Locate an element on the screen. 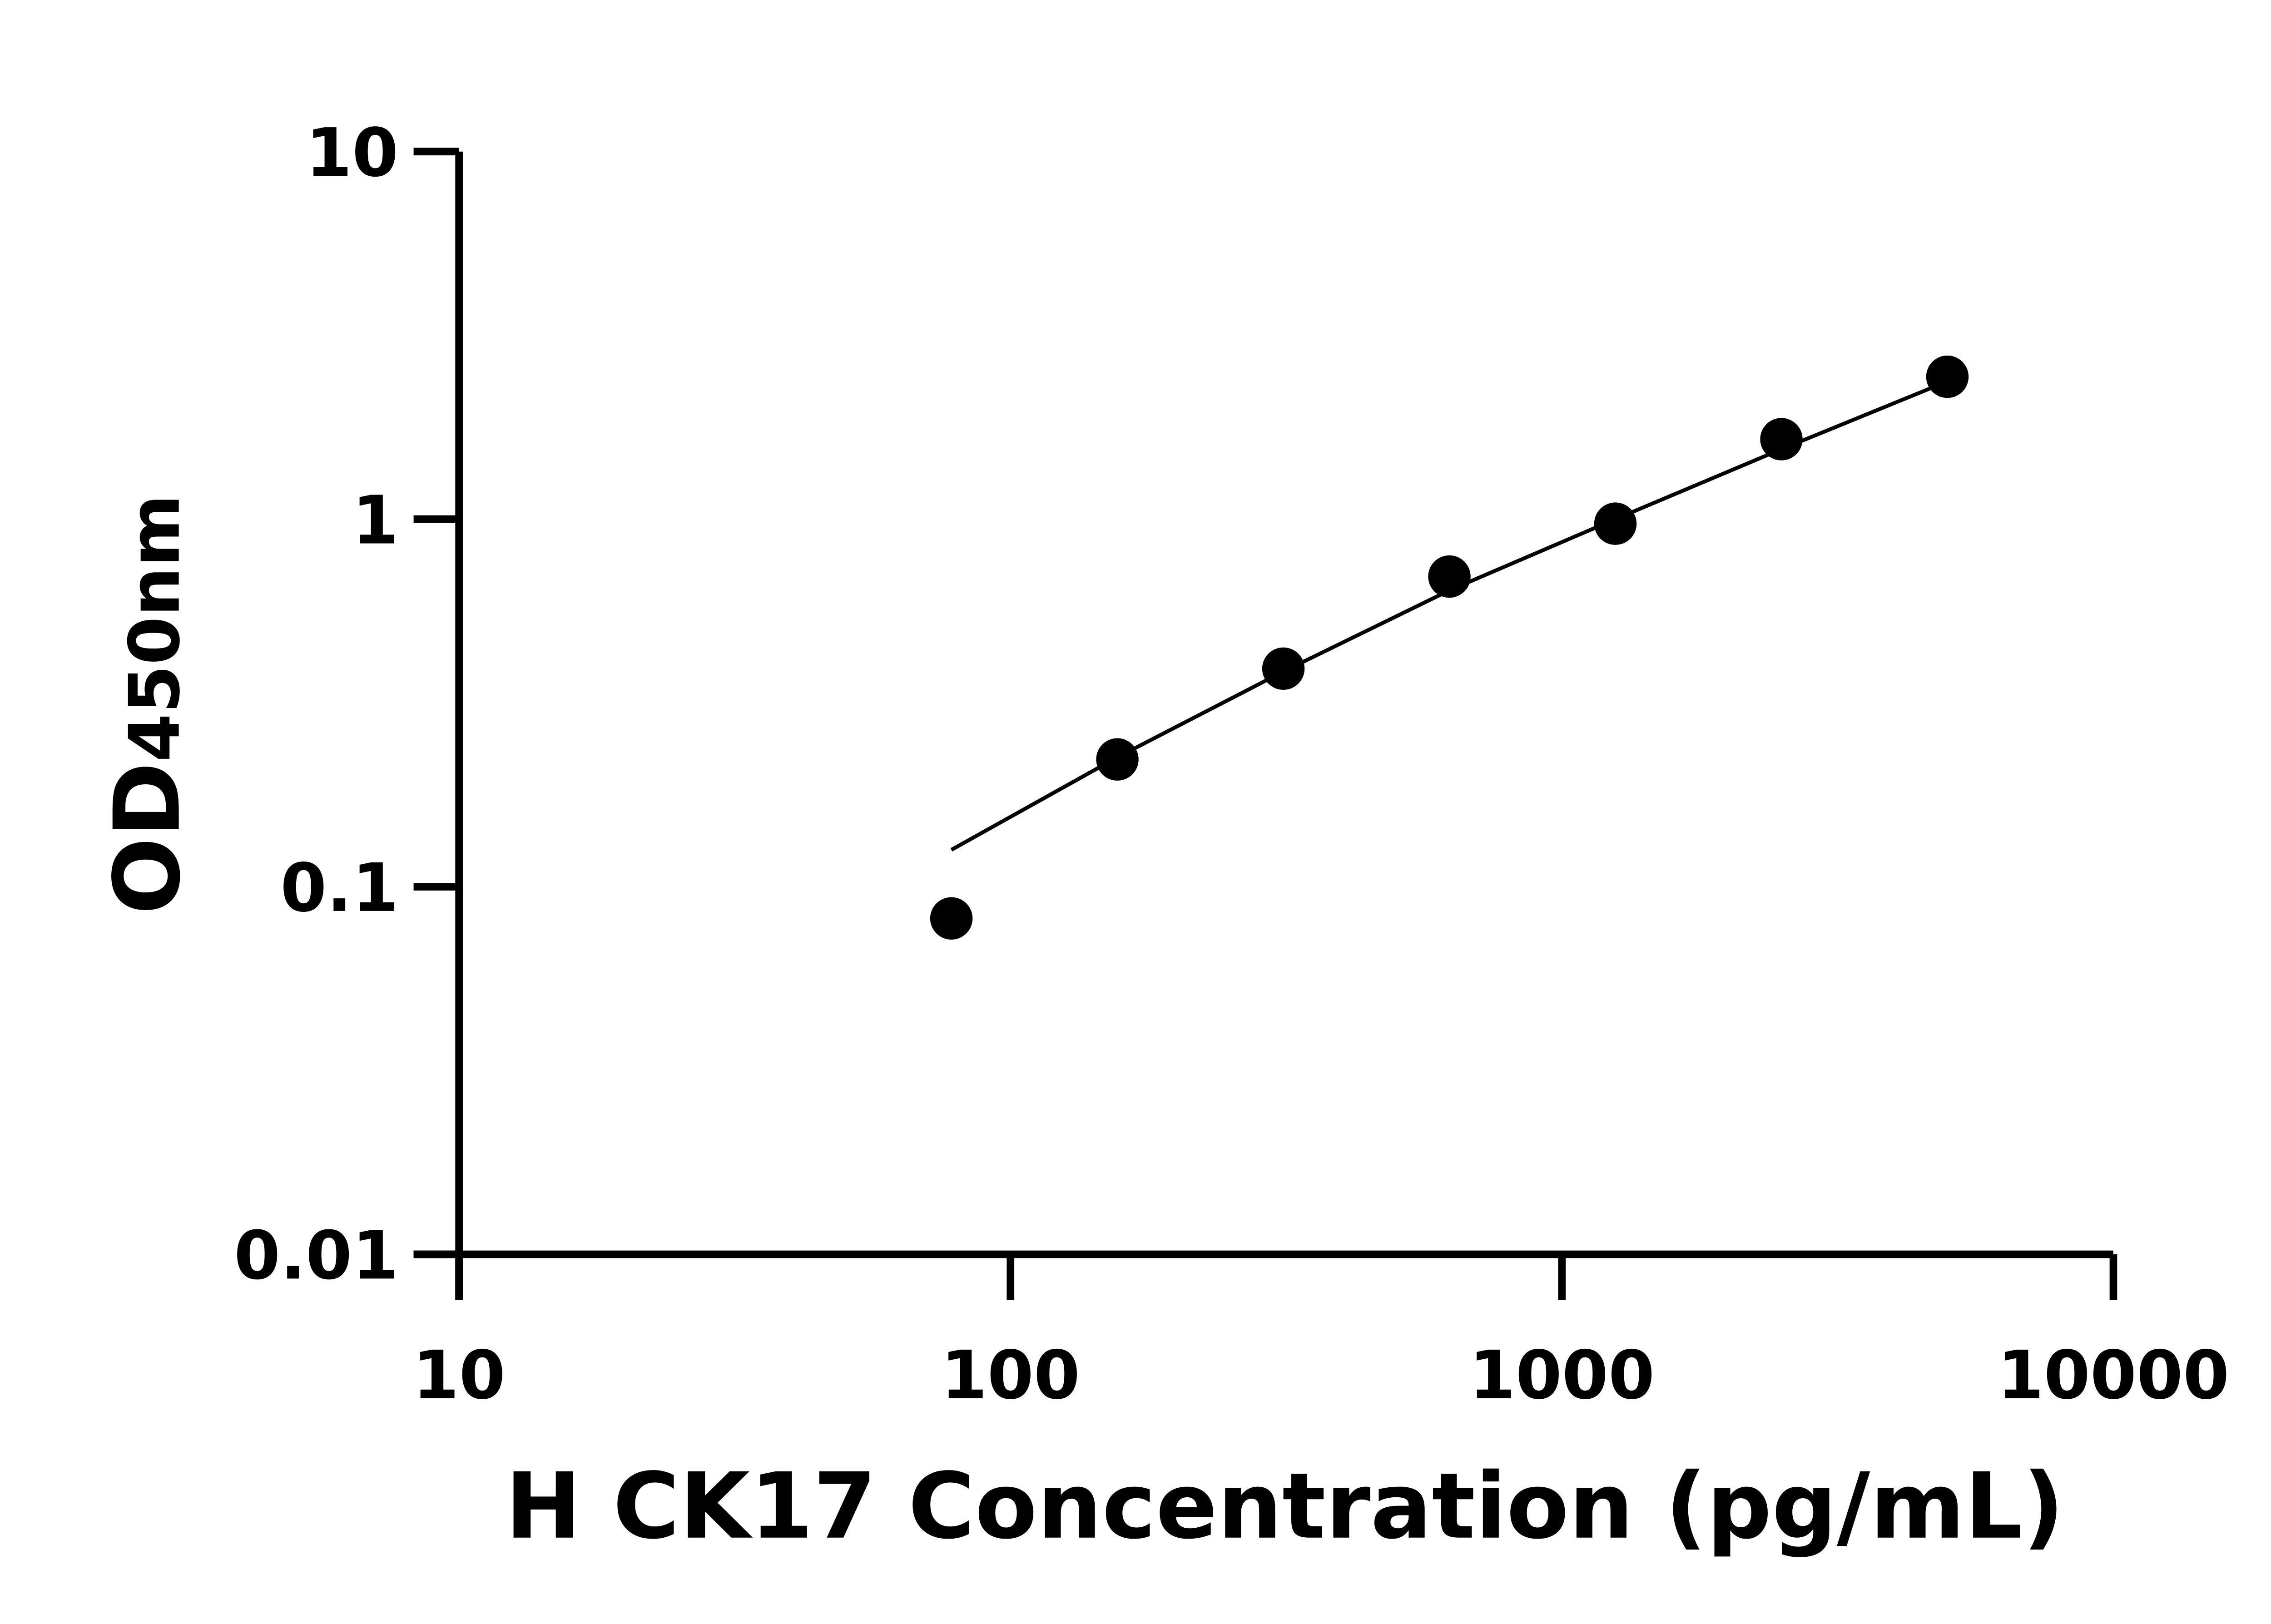 This screenshot has width=2271, height=1624. x-tick-label: 1000 is located at coordinates (1562, 1375).